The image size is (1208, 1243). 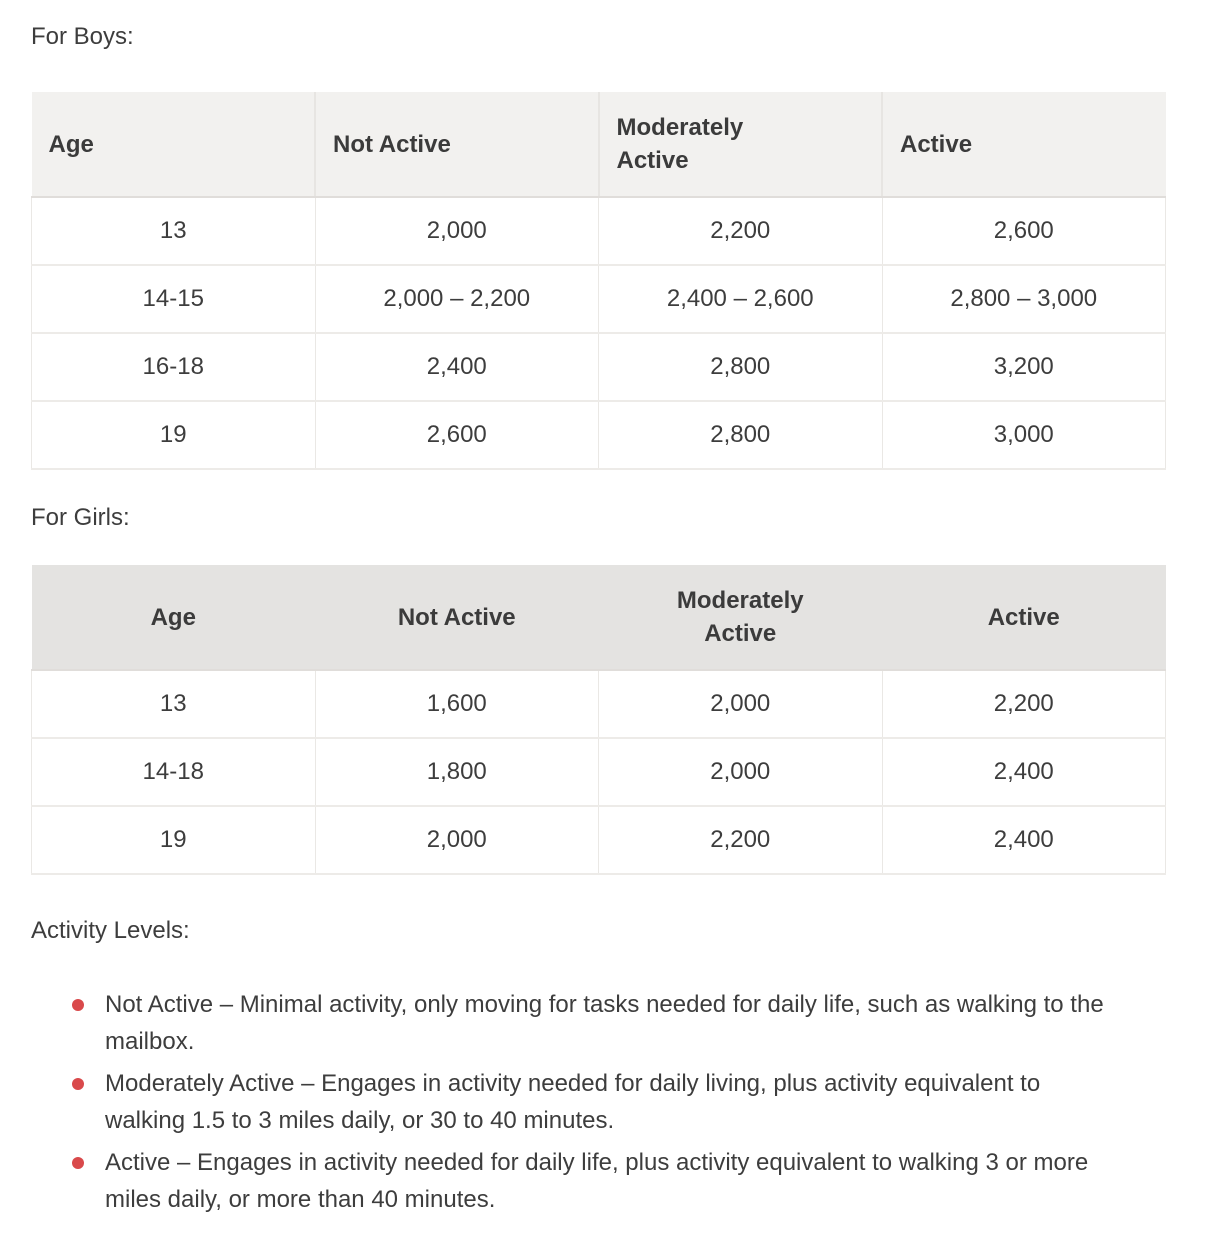 I want to click on table-row: 16-18 2,400 2,800 3,200, so click(x=598, y=367).